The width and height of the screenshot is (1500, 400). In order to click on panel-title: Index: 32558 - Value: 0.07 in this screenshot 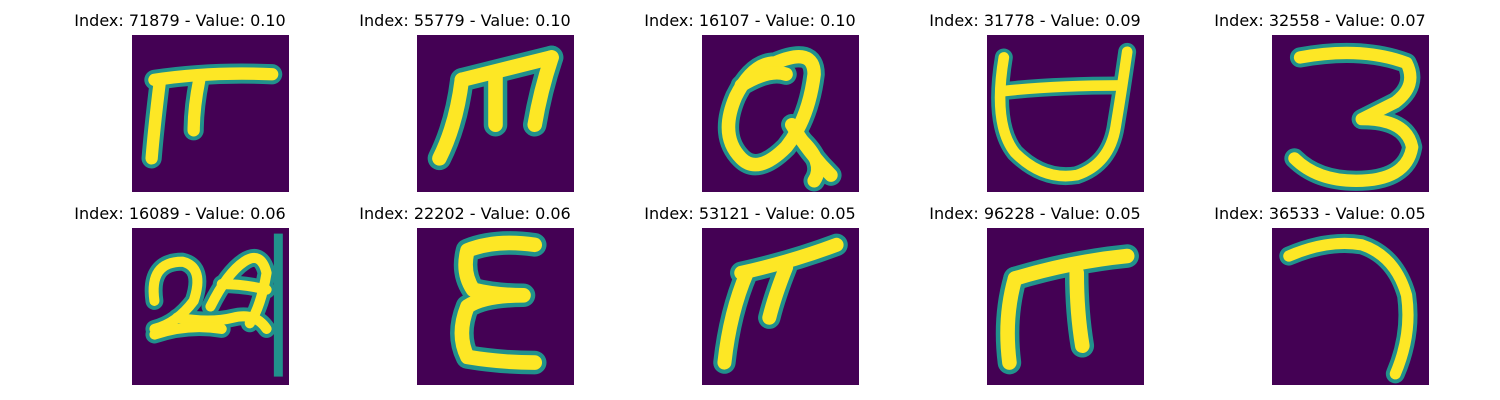, I will do `click(1320, 20)`.